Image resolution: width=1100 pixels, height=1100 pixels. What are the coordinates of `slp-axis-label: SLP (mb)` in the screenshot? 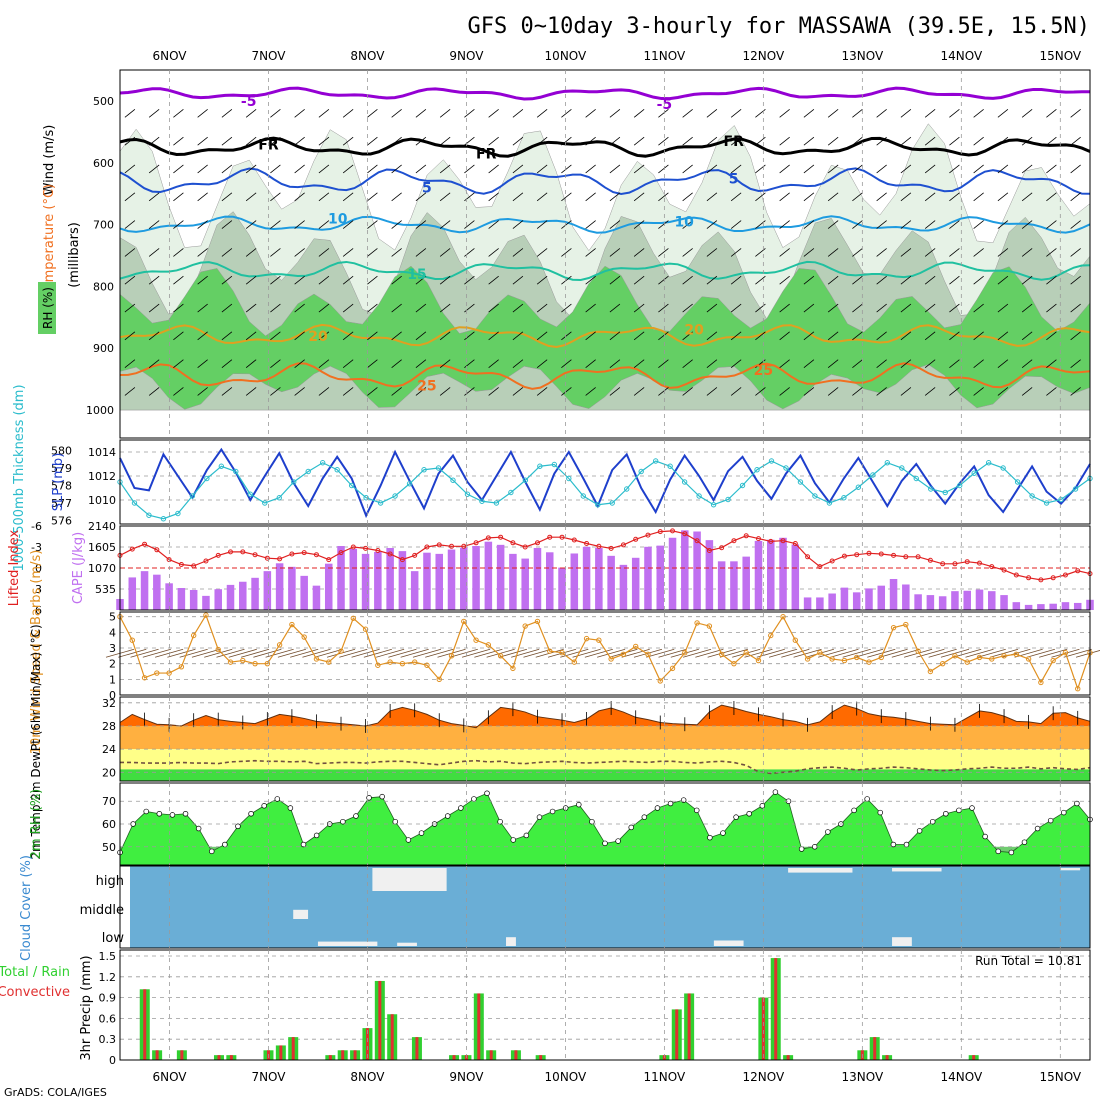 It's located at (58, 482).